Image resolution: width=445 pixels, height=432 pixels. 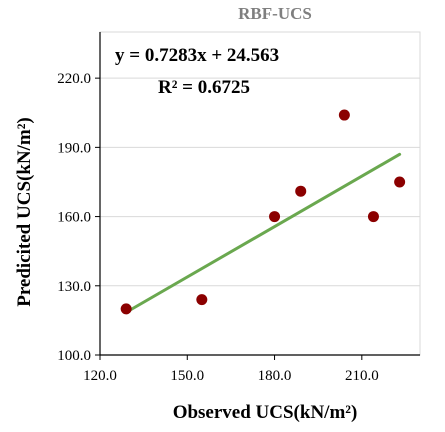 I want to click on y-tick-label: 220.0, so click(x=74, y=79).